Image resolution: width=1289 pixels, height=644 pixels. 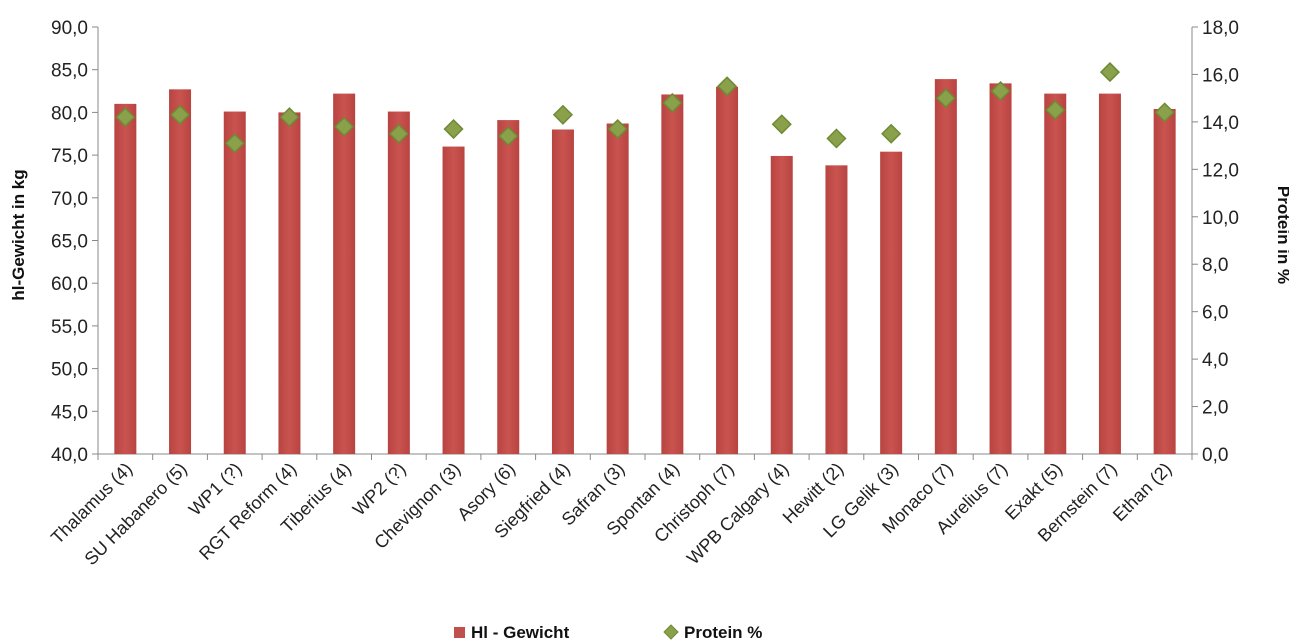 What do you see at coordinates (69, 28) in the screenshot?
I see `y-tick-label: 90,0` at bounding box center [69, 28].